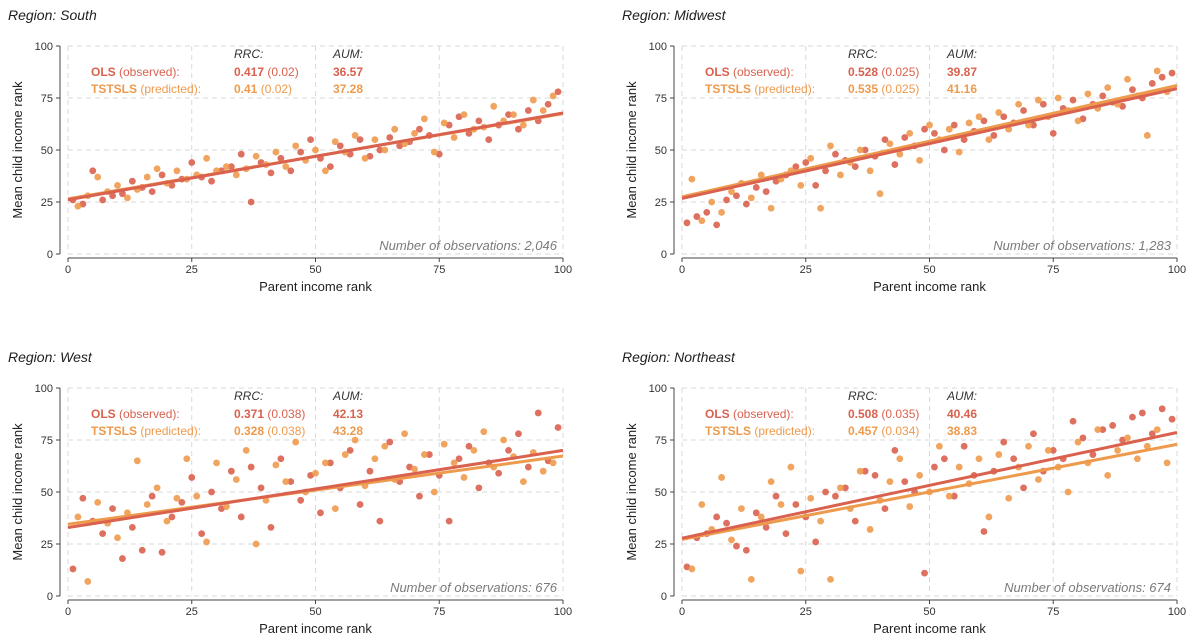 The width and height of the screenshot is (1187, 642). Describe the element at coordinates (883, 72) in the screenshot. I see `stats-row-ols-rrc: 0.528 (0.025)` at that location.